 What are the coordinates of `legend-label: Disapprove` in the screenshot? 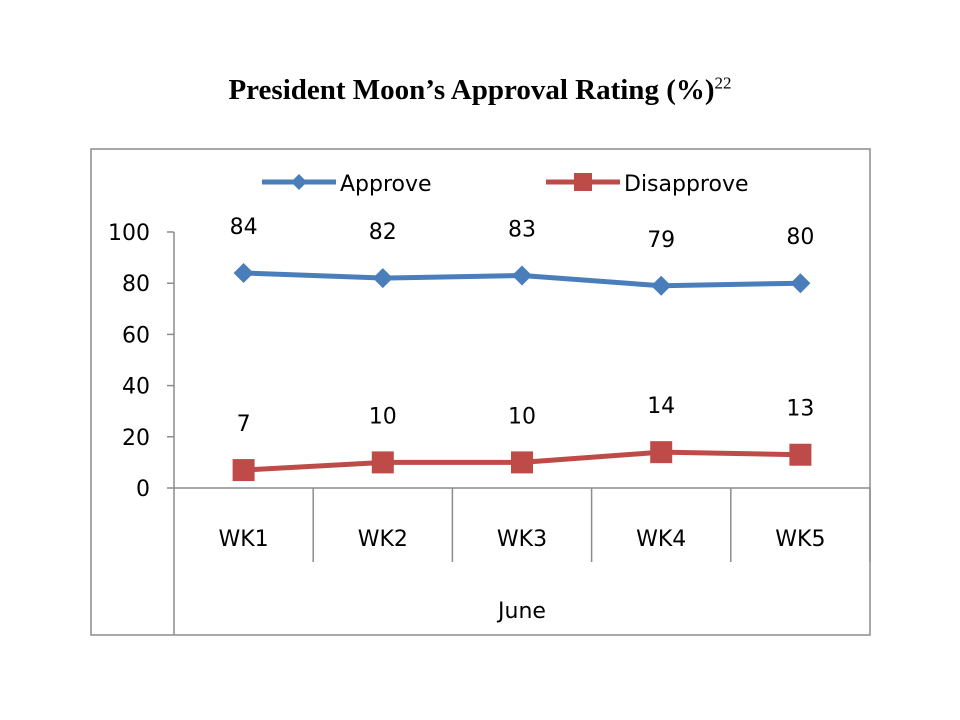 It's located at (686, 184).